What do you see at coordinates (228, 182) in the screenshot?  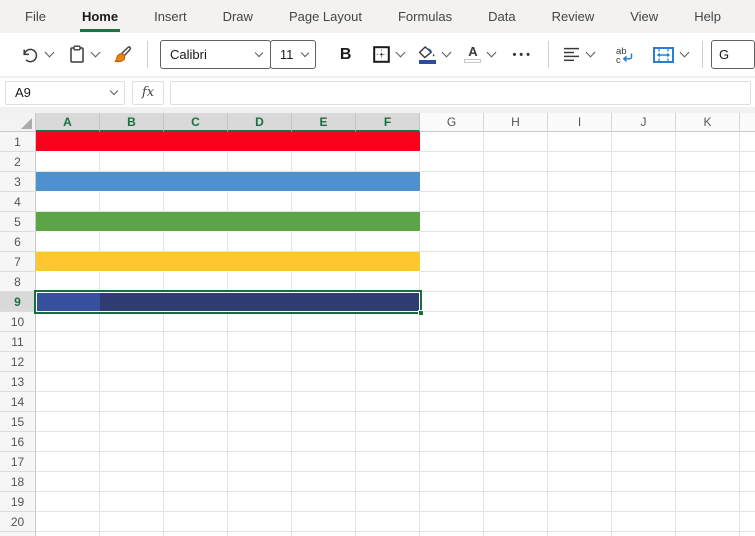 I see `filled-range-A3-F3` at bounding box center [228, 182].